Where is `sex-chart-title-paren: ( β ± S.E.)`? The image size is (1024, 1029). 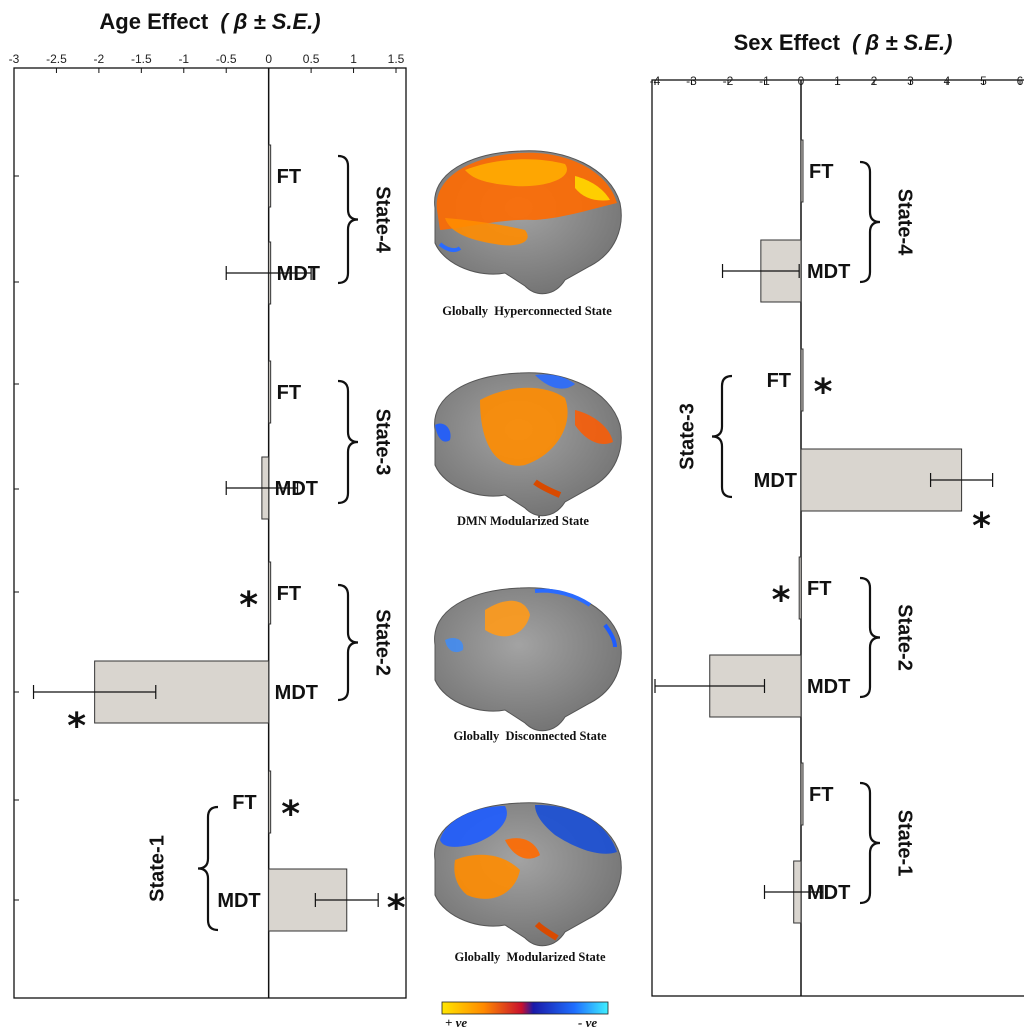 sex-chart-title-paren: ( β ± S.E.) is located at coordinates (902, 42).